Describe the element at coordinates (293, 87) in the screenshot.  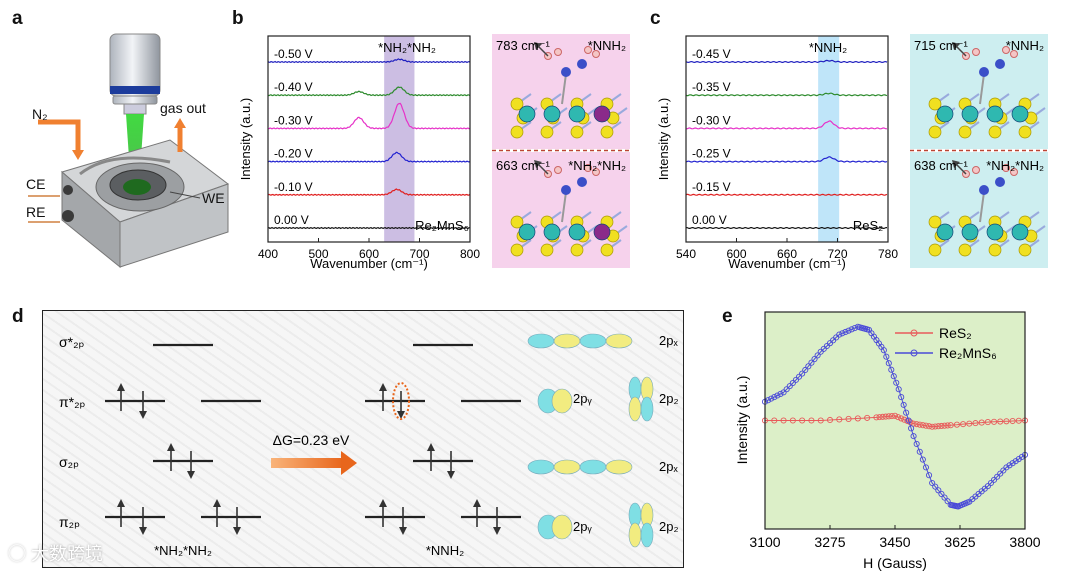
I see `potential-label-1: -0.40 V` at that location.